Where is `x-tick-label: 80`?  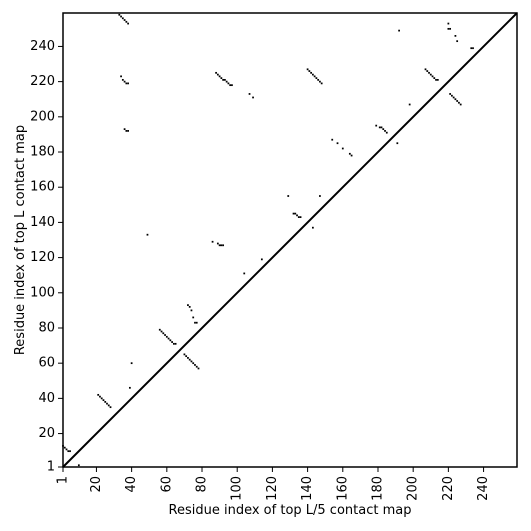
x-tick-label: 80 is located at coordinates (202, 484).